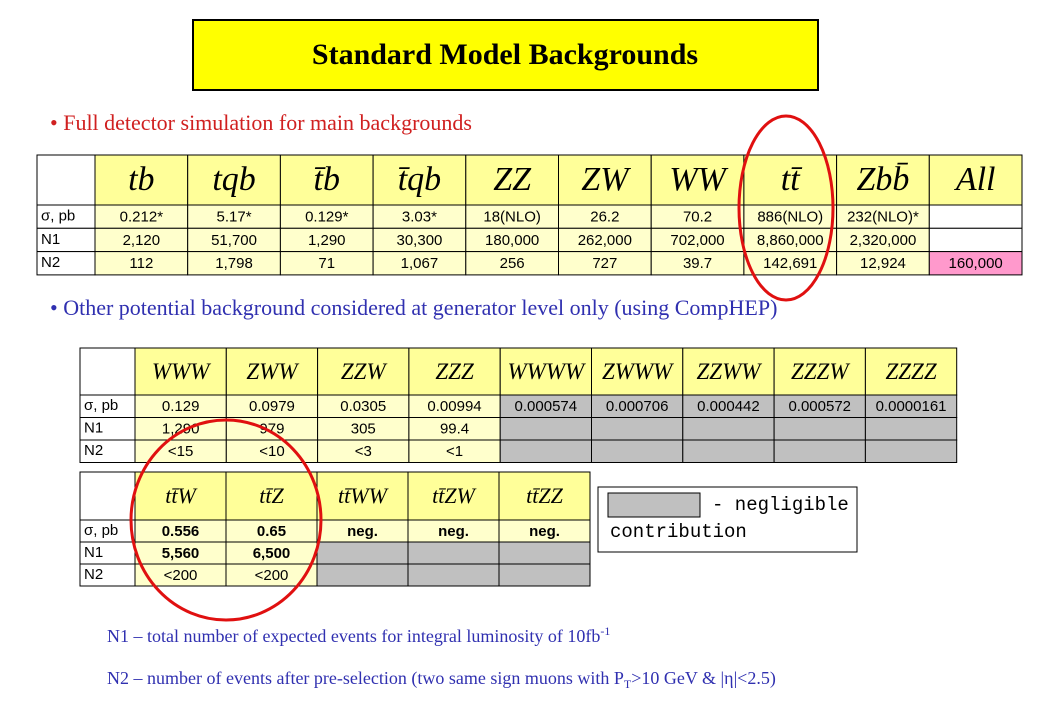 The image size is (1040, 720). I want to click on cell-text: 305, so click(363, 429).